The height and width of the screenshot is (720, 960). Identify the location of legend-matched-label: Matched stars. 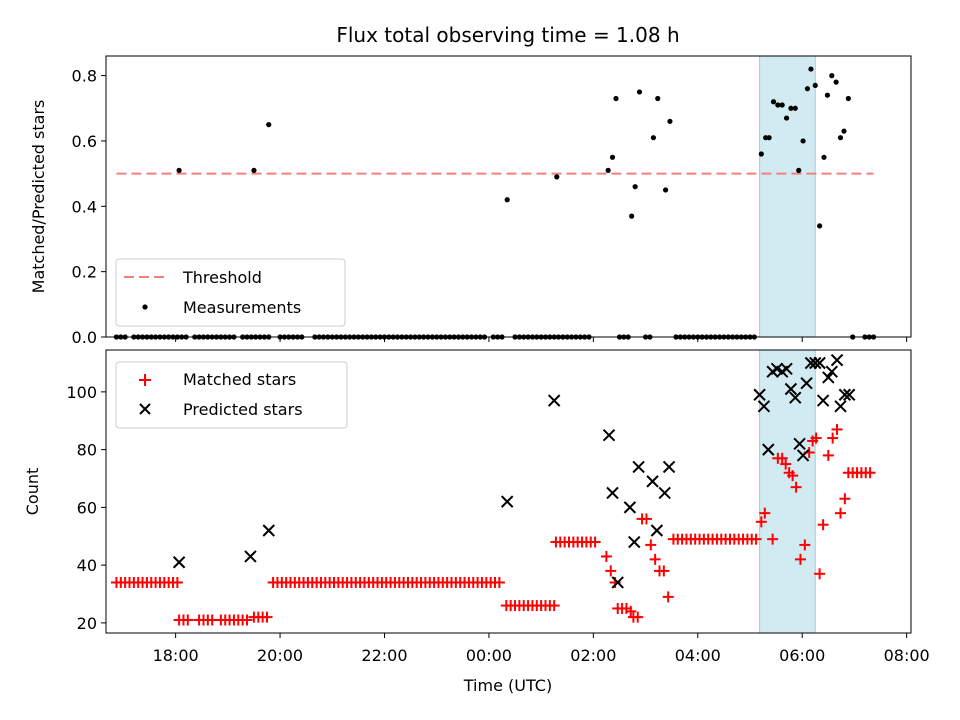
(239, 379).